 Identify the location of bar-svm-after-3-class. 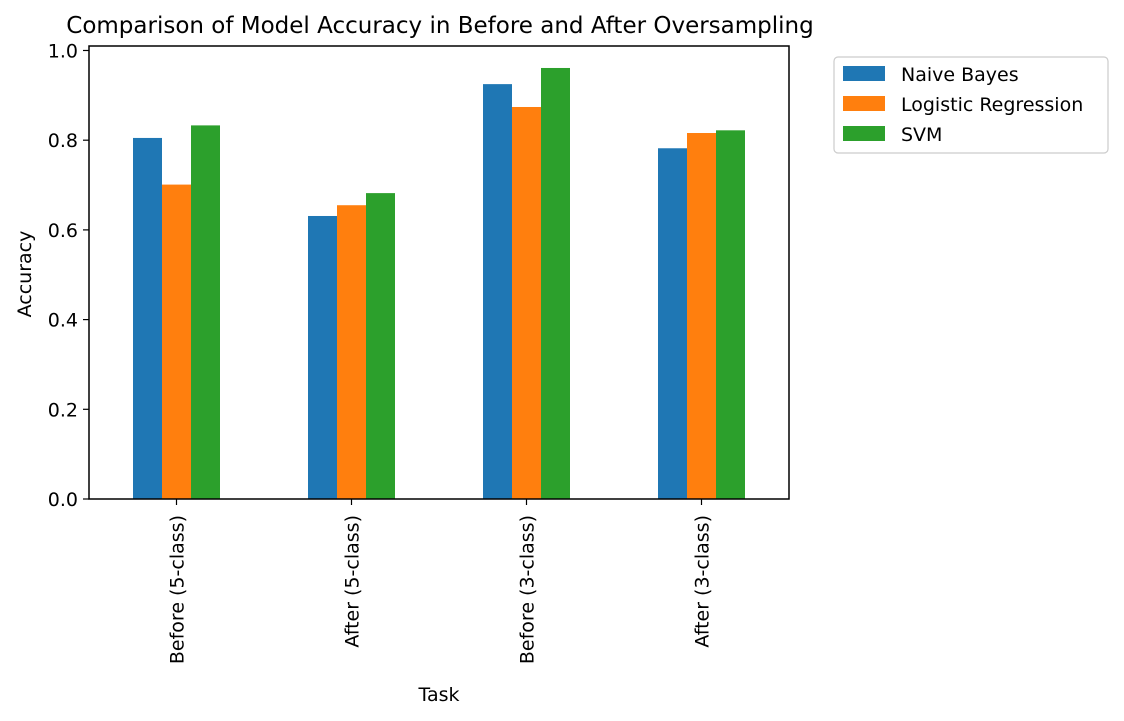
(730, 314).